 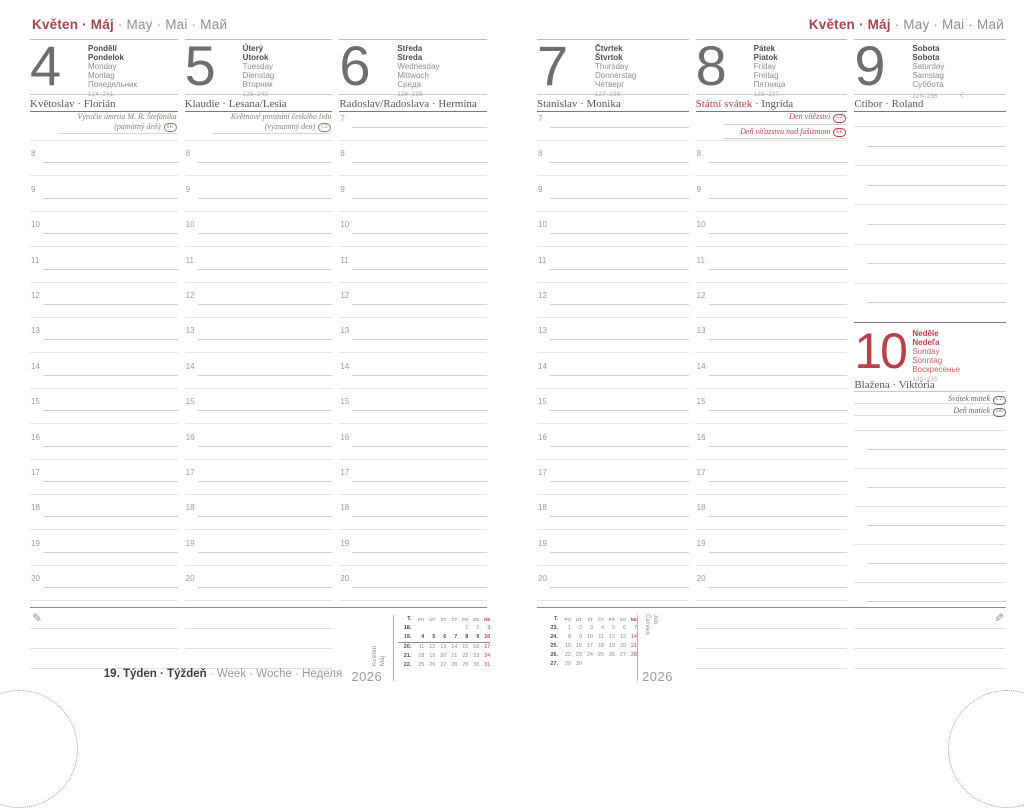 What do you see at coordinates (613, 589) in the screenshot?
I see `hour-slot: 20` at bounding box center [613, 589].